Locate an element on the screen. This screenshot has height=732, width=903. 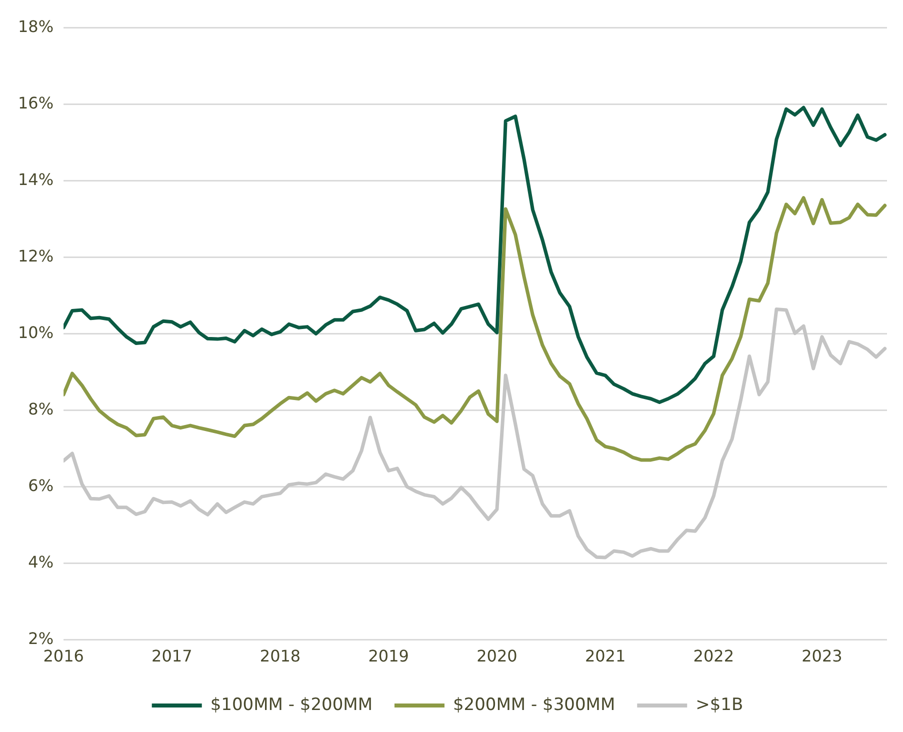
x-tick-label: 2023 is located at coordinates (822, 656).